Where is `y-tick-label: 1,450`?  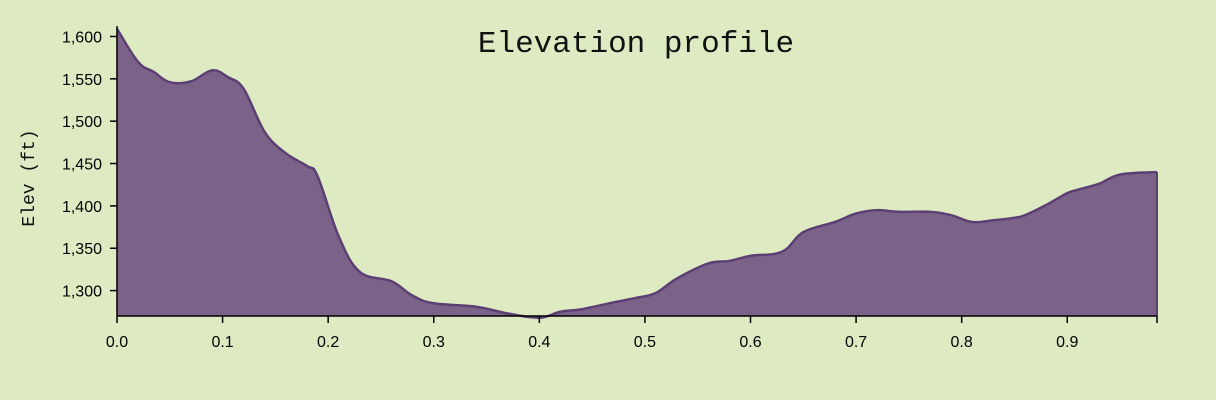
y-tick-label: 1,450 is located at coordinates (82, 165).